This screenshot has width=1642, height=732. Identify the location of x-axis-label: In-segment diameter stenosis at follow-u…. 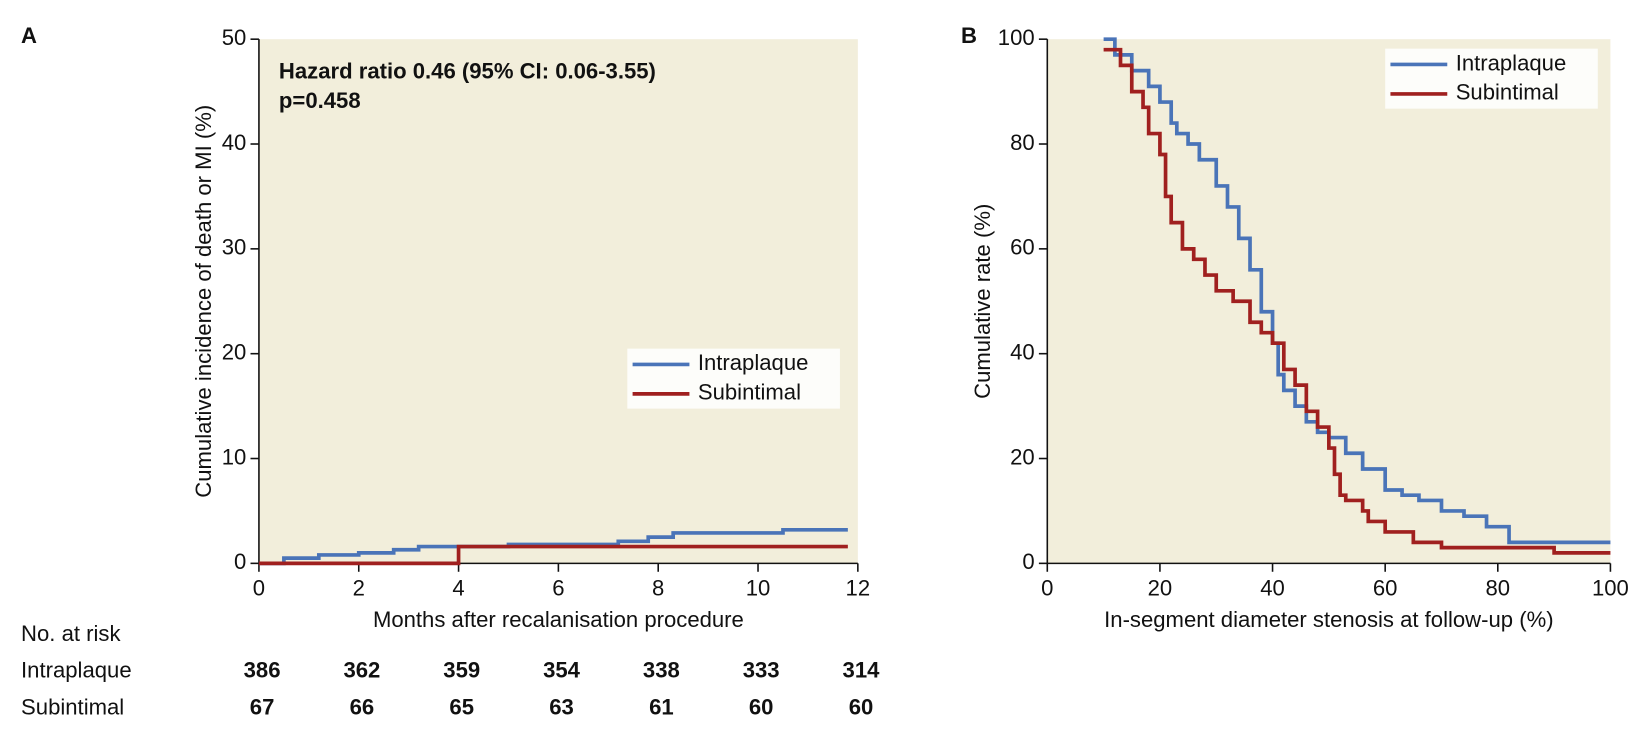
(1328, 619).